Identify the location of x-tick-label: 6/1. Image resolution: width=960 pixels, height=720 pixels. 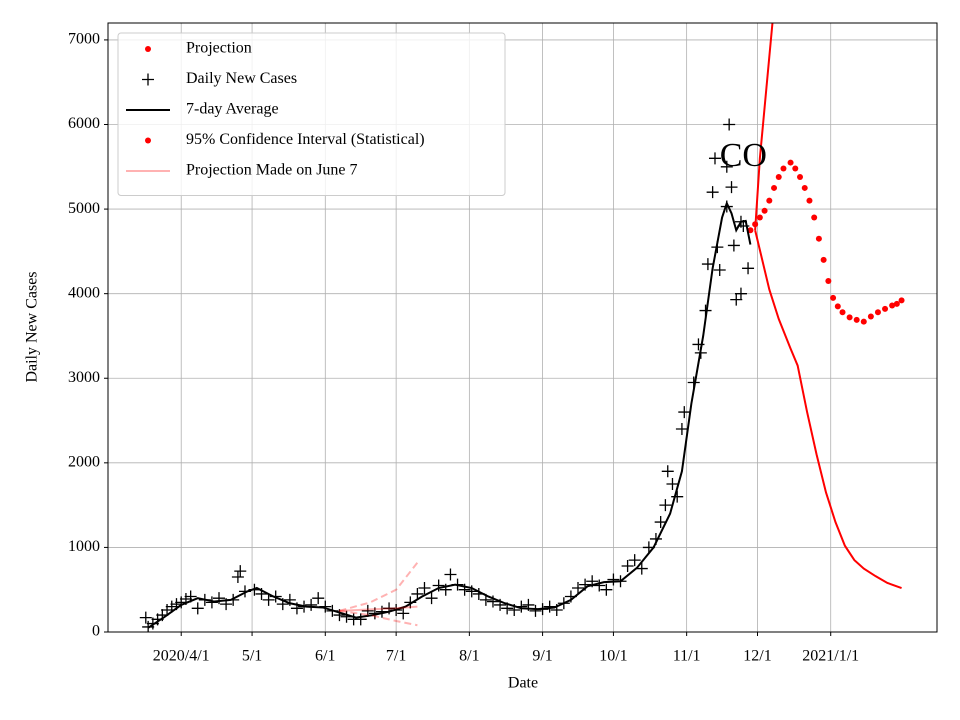
(325, 656).